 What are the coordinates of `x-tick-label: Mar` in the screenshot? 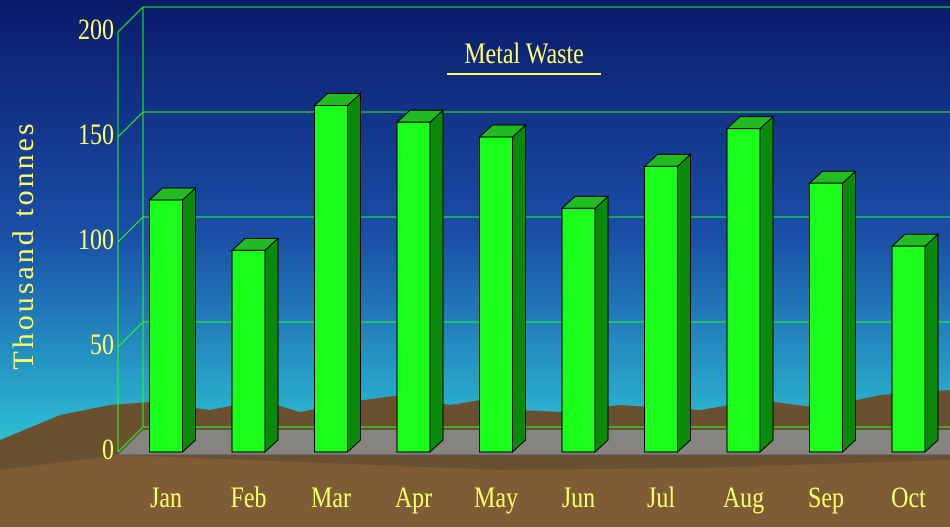 It's located at (331, 496).